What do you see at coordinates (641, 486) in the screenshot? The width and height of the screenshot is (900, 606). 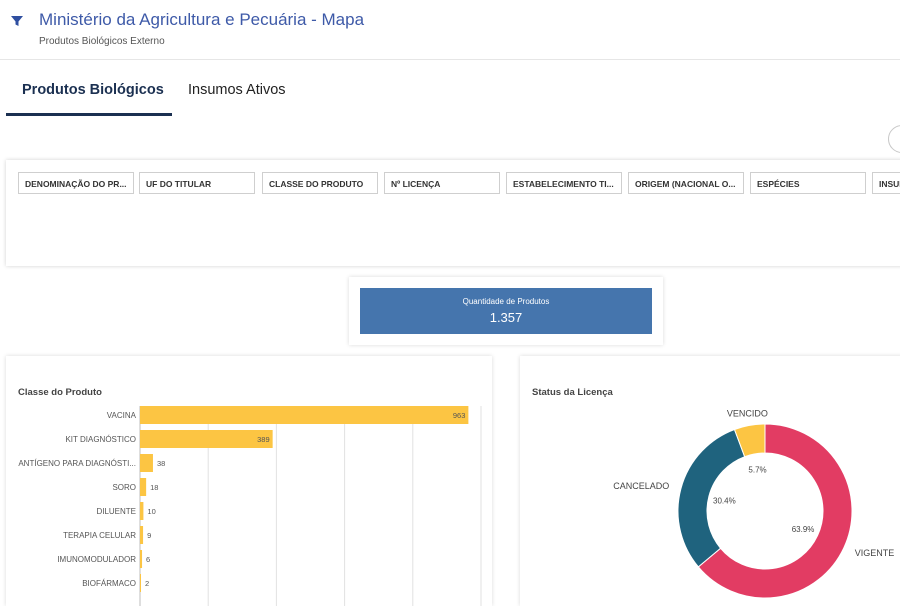 I see `slice-name-label: CANCELADO` at bounding box center [641, 486].